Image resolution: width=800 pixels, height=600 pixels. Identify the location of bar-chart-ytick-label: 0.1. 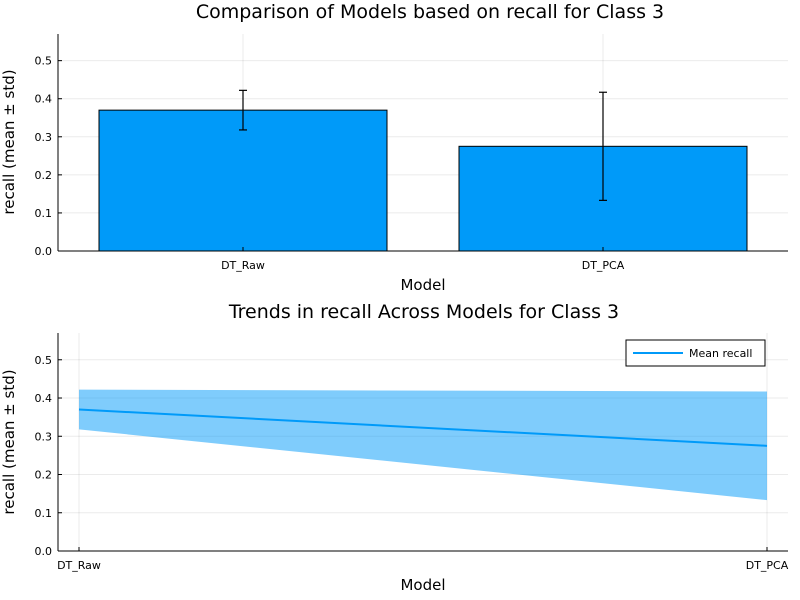
(44, 213).